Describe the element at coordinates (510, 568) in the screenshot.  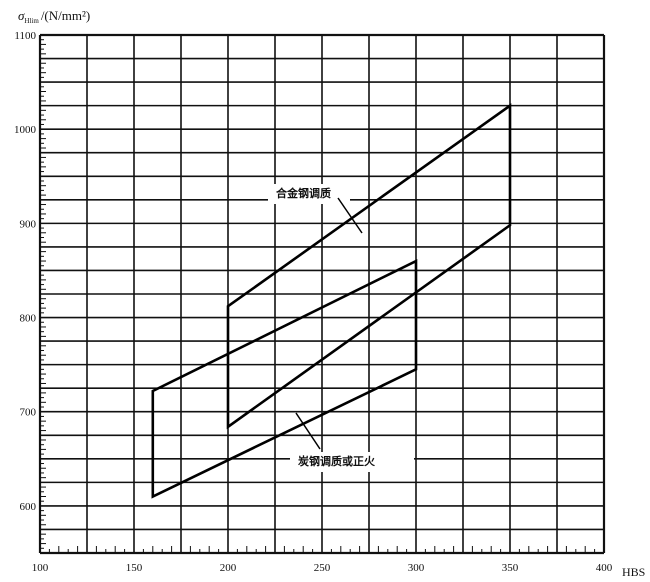
I see `x-tick-label: 350` at that location.